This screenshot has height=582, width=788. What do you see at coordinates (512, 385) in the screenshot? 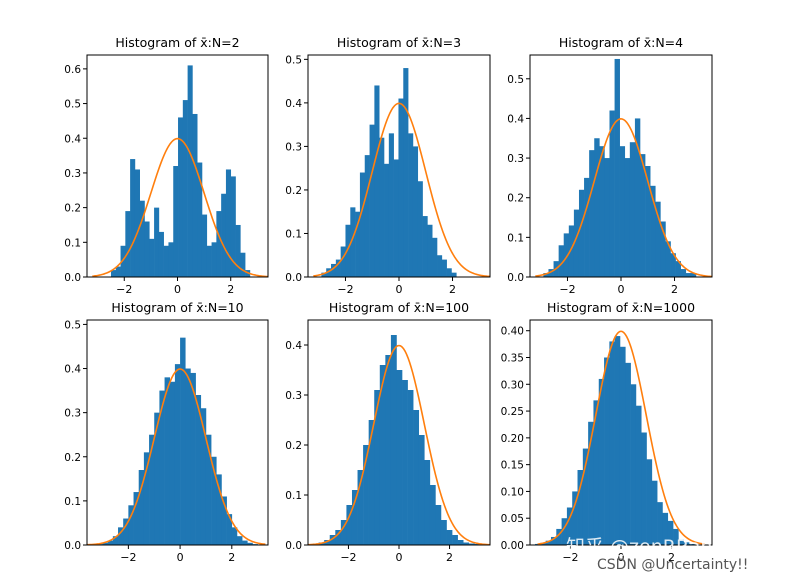
I see `y-tick-label: 0.30` at bounding box center [512, 385].